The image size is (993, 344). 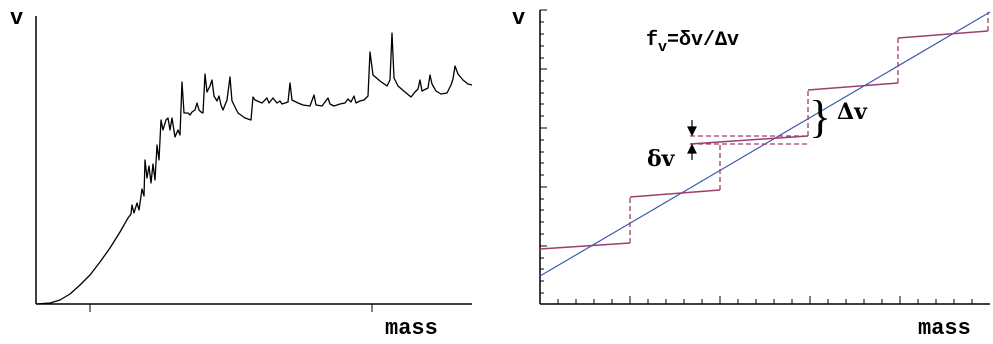 What do you see at coordinates (652, 40) in the screenshot?
I see `formula-f: f` at bounding box center [652, 40].